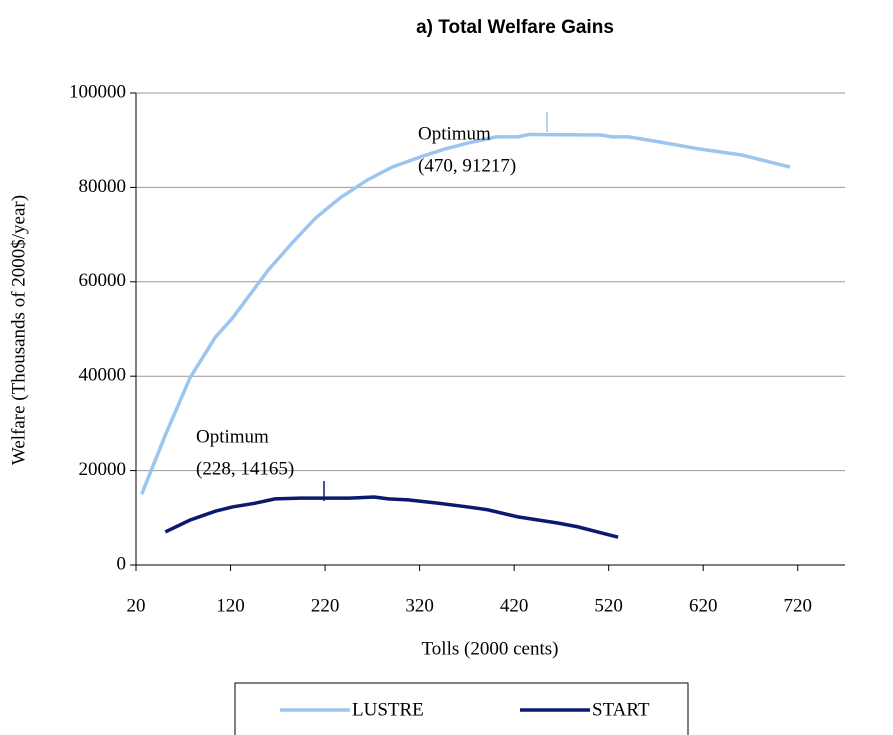 This screenshot has width=893, height=735. Describe the element at coordinates (325, 605) in the screenshot. I see `x-tick-label: 220` at that location.